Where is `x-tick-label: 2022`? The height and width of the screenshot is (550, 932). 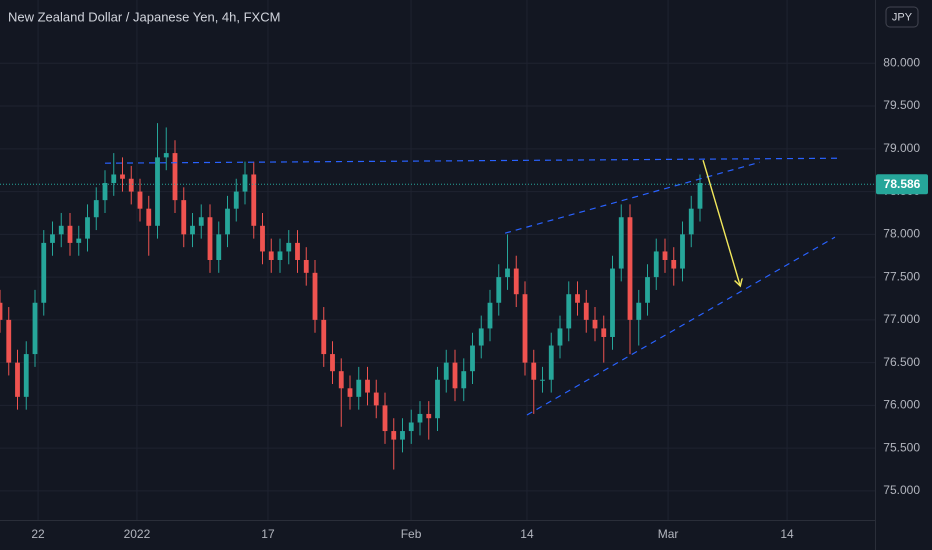
x-tick-label: 2022 is located at coordinates (137, 534).